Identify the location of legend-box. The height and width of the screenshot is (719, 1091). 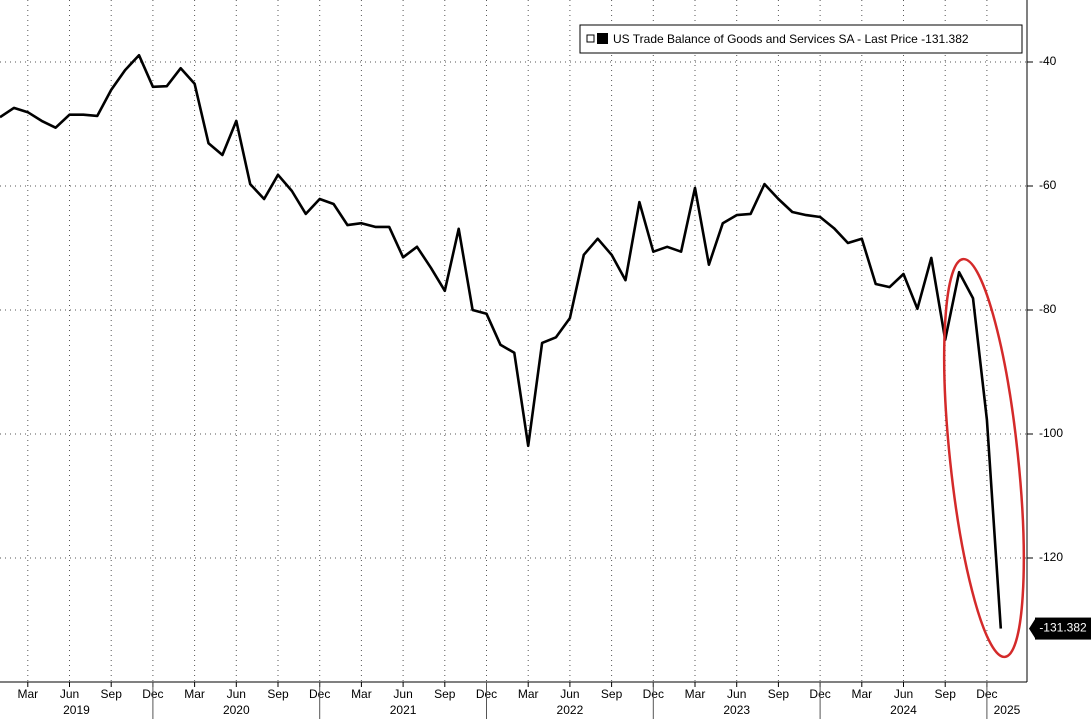
(801, 39).